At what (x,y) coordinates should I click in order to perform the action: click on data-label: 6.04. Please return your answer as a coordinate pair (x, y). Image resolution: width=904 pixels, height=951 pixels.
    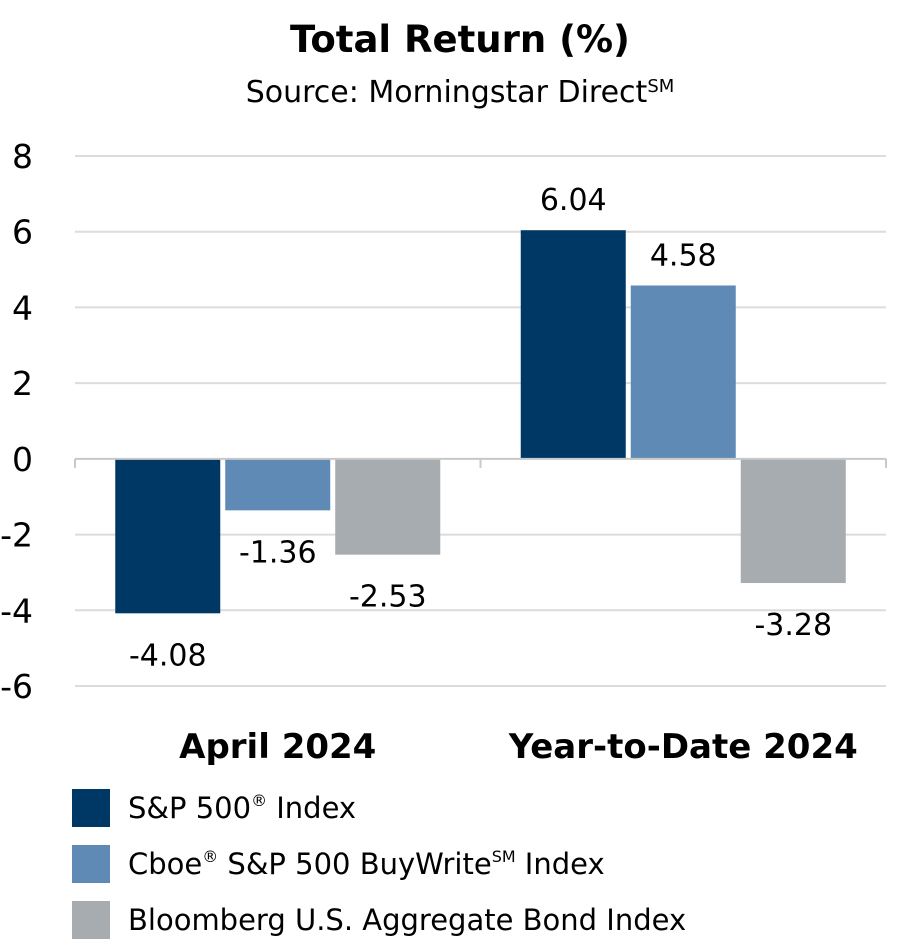
    Looking at the image, I should click on (573, 200).